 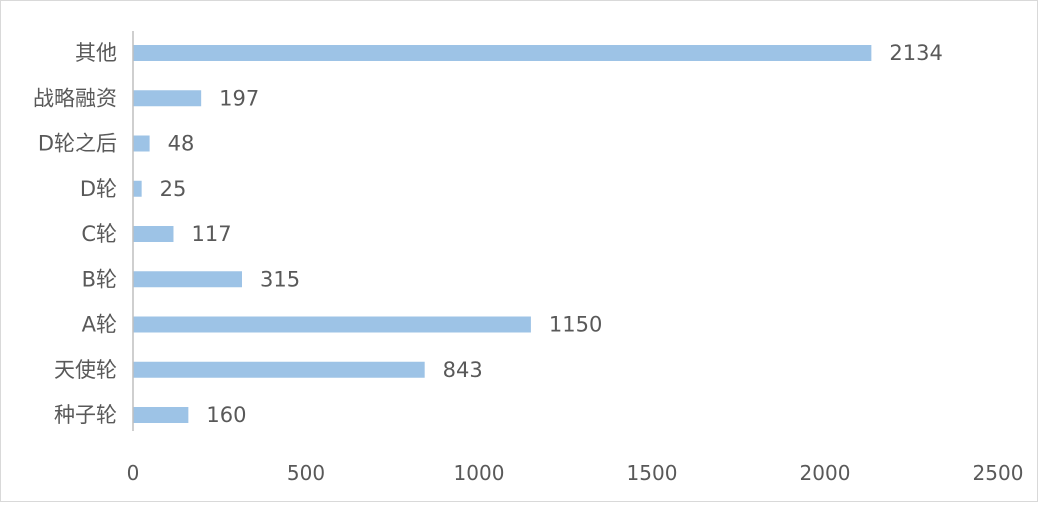 What do you see at coordinates (85, 370) in the screenshot?
I see `category-label: 天使轮` at bounding box center [85, 370].